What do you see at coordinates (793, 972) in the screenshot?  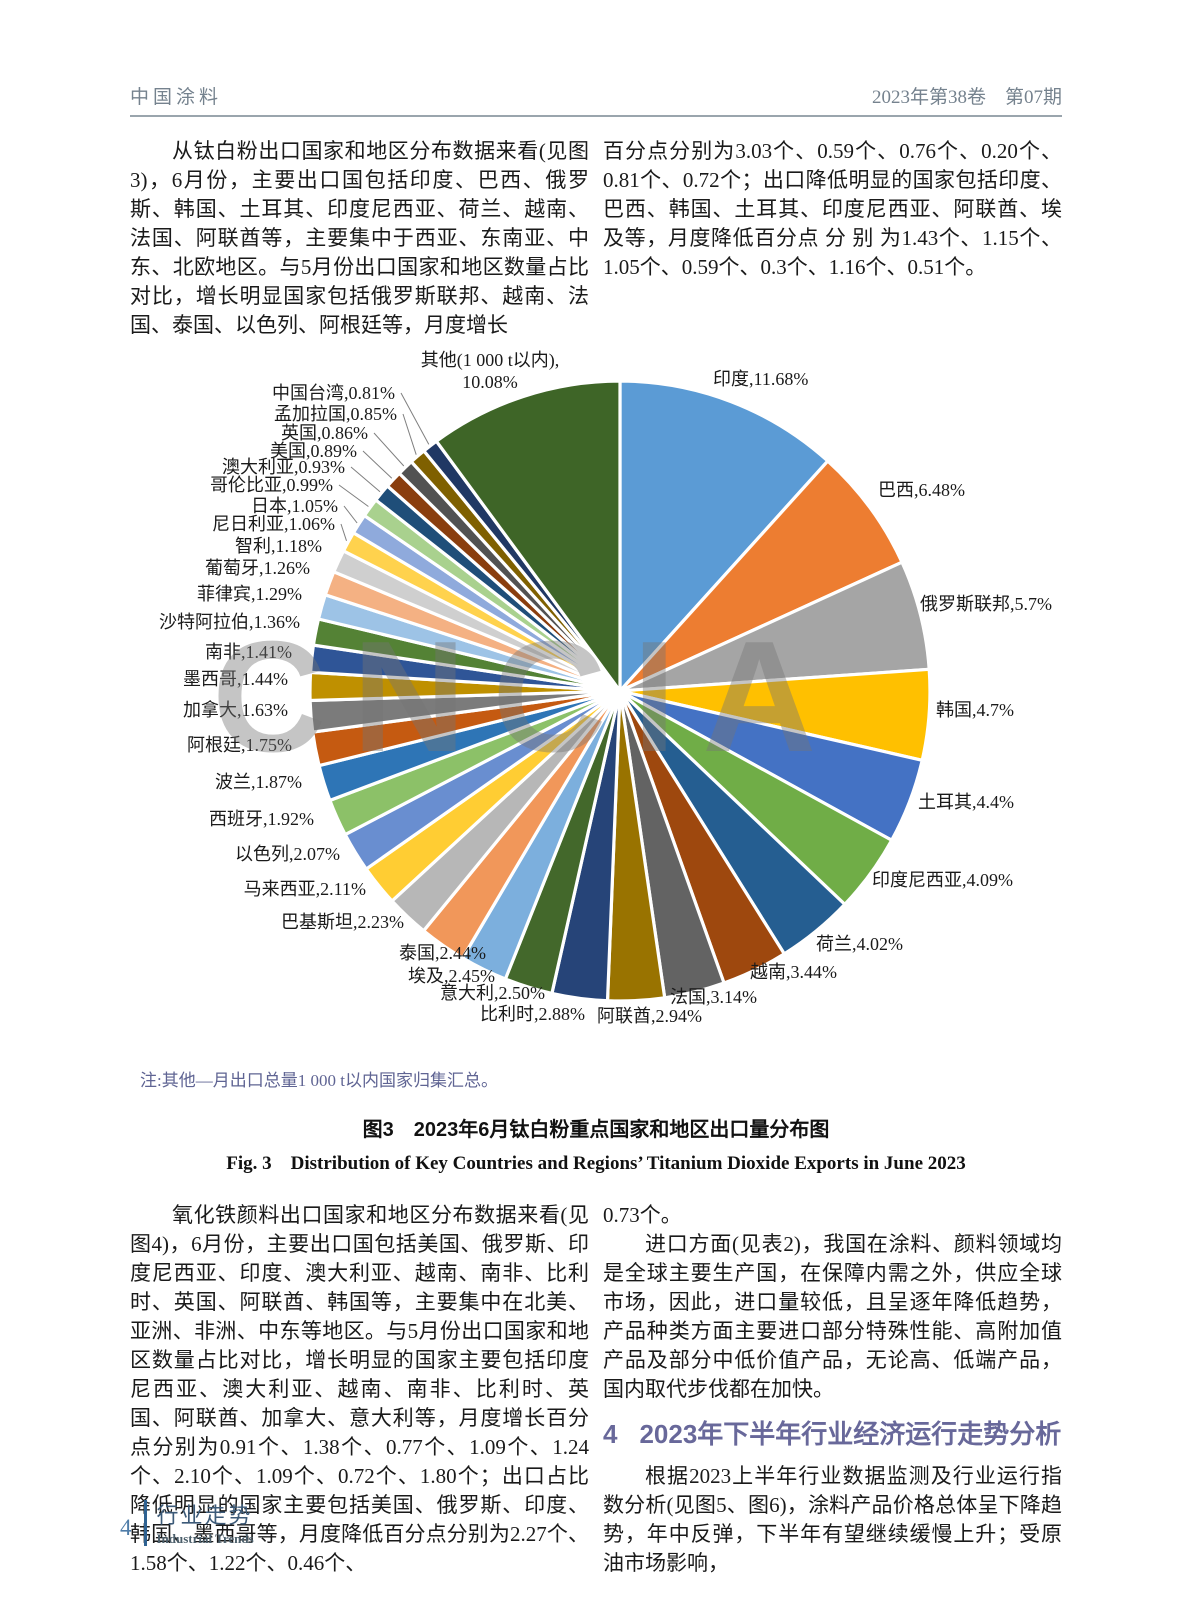 I see `slice-label: 越南,3.44%` at bounding box center [793, 972].